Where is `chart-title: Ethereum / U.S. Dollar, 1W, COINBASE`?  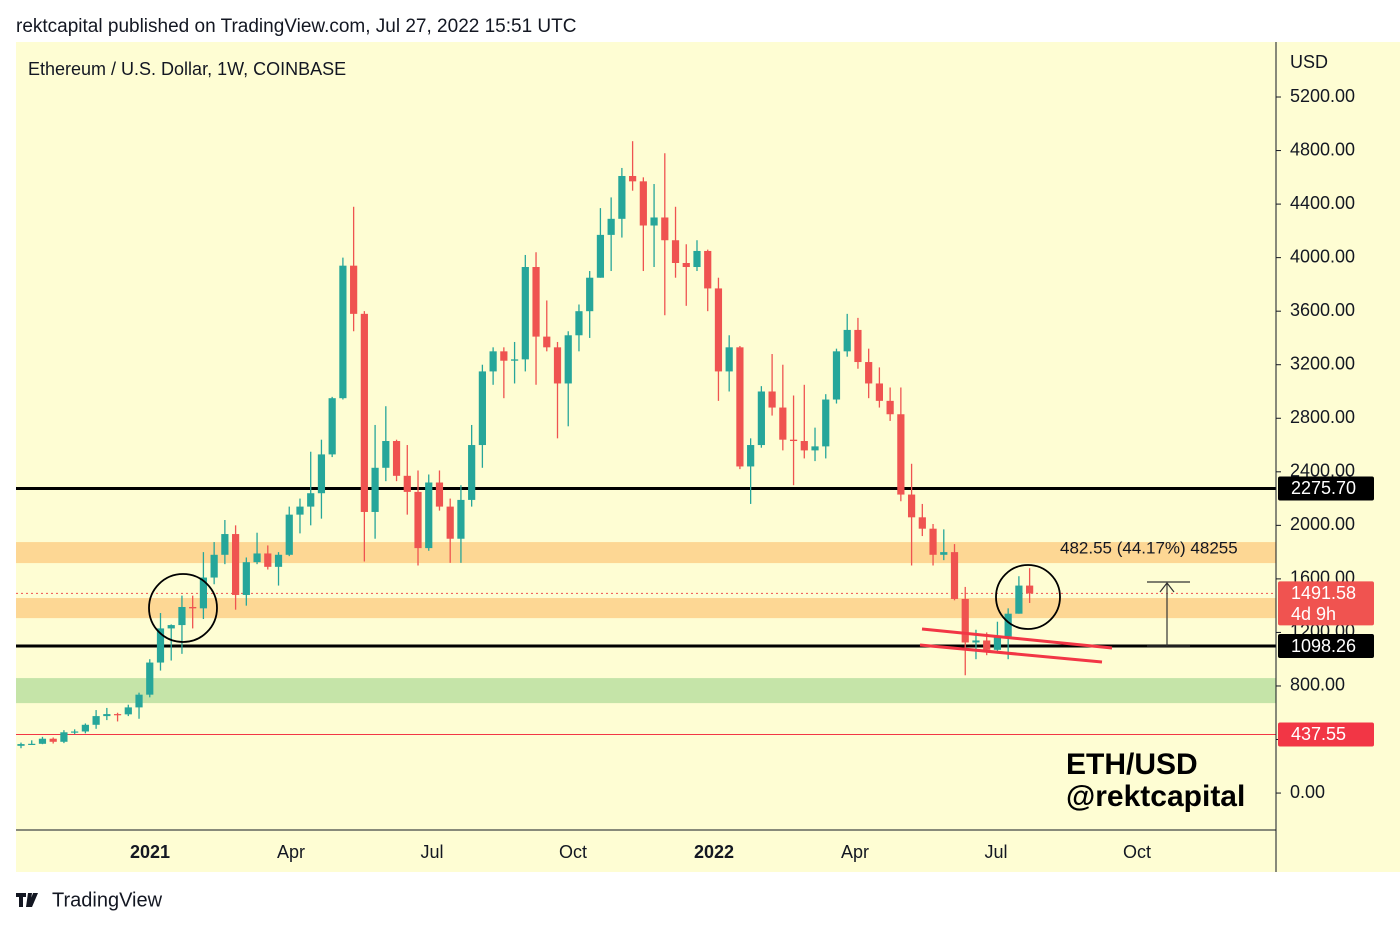
chart-title: Ethereum / U.S. Dollar, 1W, COINBASE is located at coordinates (187, 69).